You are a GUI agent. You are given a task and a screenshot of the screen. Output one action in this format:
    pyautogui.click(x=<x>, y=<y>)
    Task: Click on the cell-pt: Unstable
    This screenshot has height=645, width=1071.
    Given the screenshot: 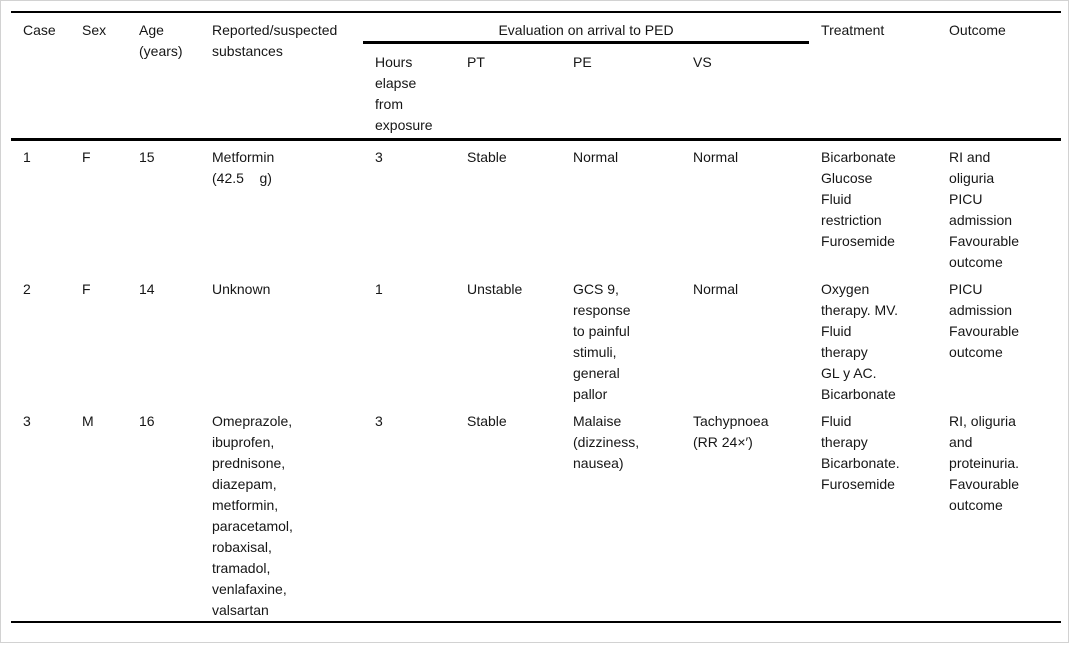 What is the action you would take?
    pyautogui.click(x=495, y=289)
    